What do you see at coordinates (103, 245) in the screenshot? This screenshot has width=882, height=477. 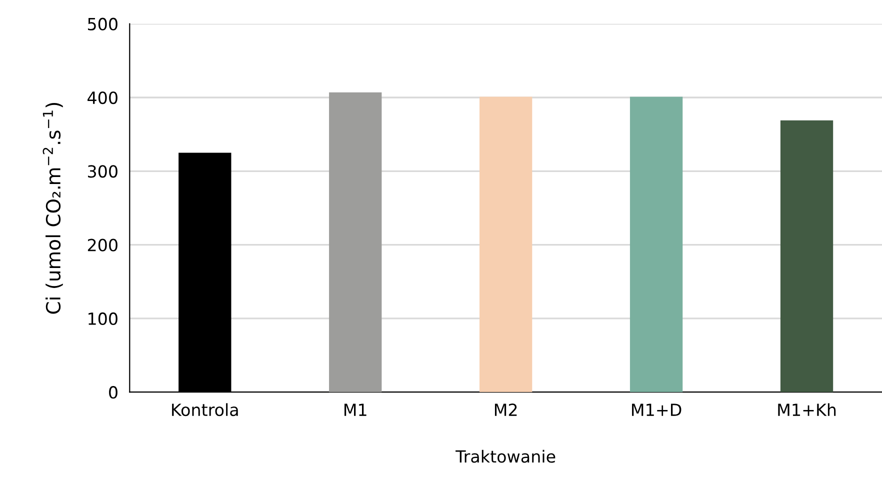 I see `y-tick-label: 200` at bounding box center [103, 245].